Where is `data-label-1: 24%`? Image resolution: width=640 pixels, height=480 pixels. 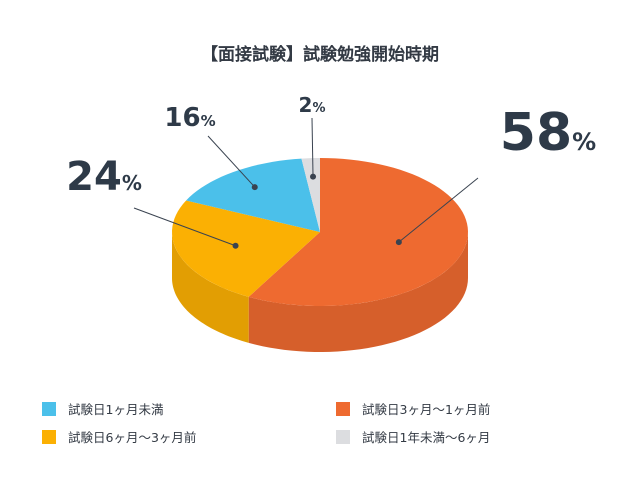 data-label-1: 24% is located at coordinates (104, 177).